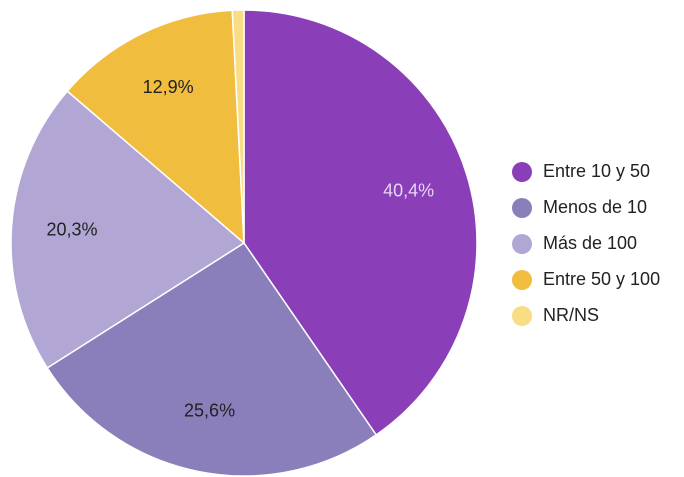 The height and width of the screenshot is (477, 684). Describe the element at coordinates (601, 279) in the screenshot. I see `legend-label: Entre 50 y 100` at that location.